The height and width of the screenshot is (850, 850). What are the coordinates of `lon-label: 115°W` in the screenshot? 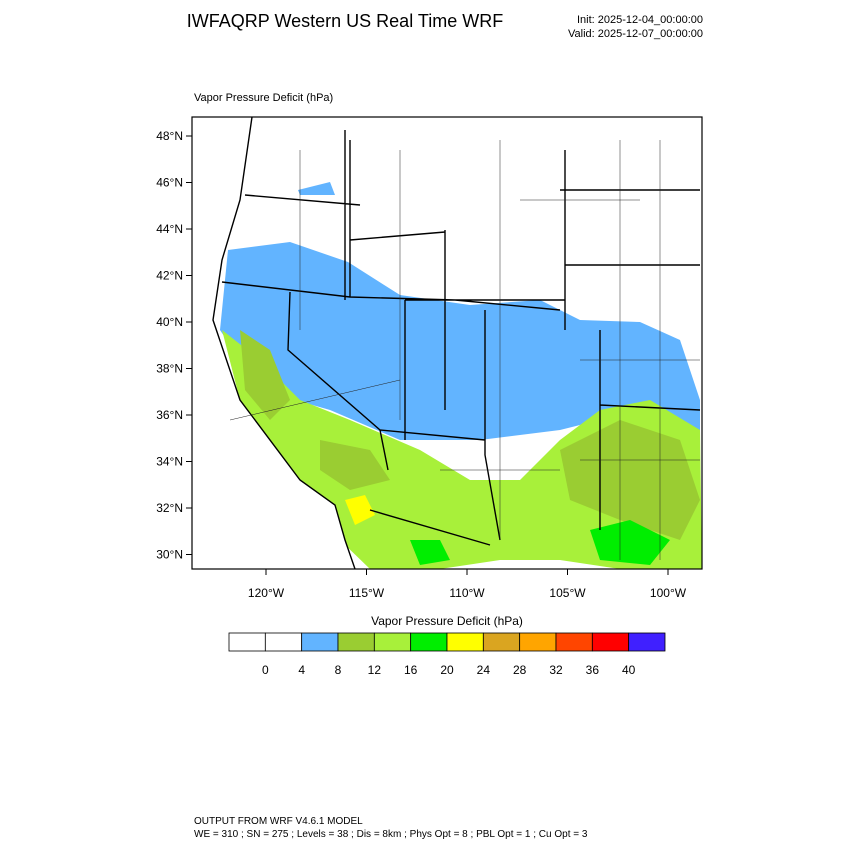 It's located at (367, 593).